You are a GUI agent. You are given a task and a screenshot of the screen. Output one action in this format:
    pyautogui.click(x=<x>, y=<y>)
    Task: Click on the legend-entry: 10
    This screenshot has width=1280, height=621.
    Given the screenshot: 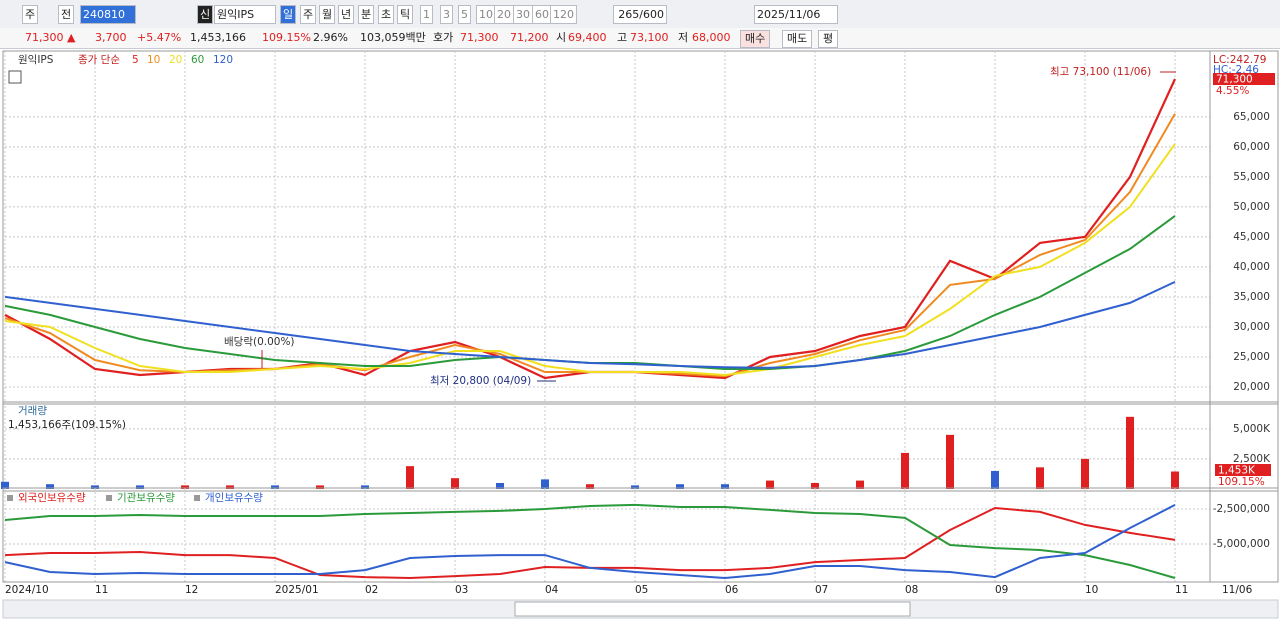 What is the action you would take?
    pyautogui.click(x=153, y=60)
    